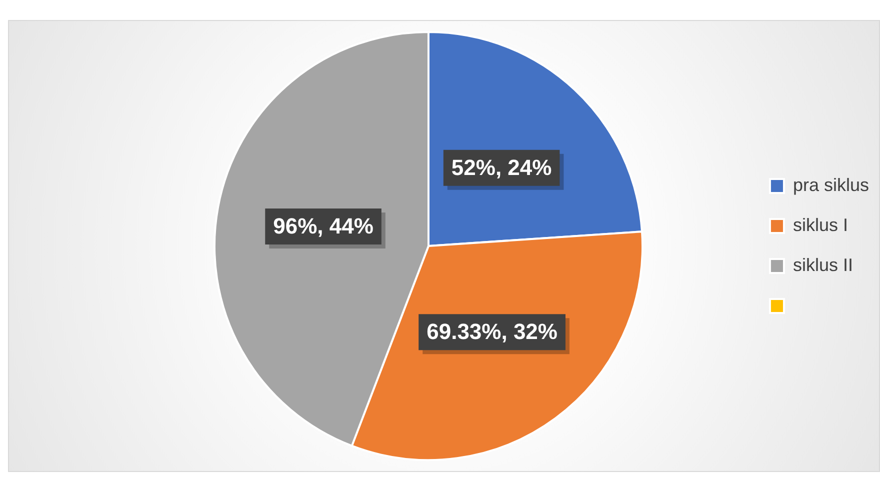 The width and height of the screenshot is (880, 477). I want to click on legend-label: pra siklus, so click(831, 184).